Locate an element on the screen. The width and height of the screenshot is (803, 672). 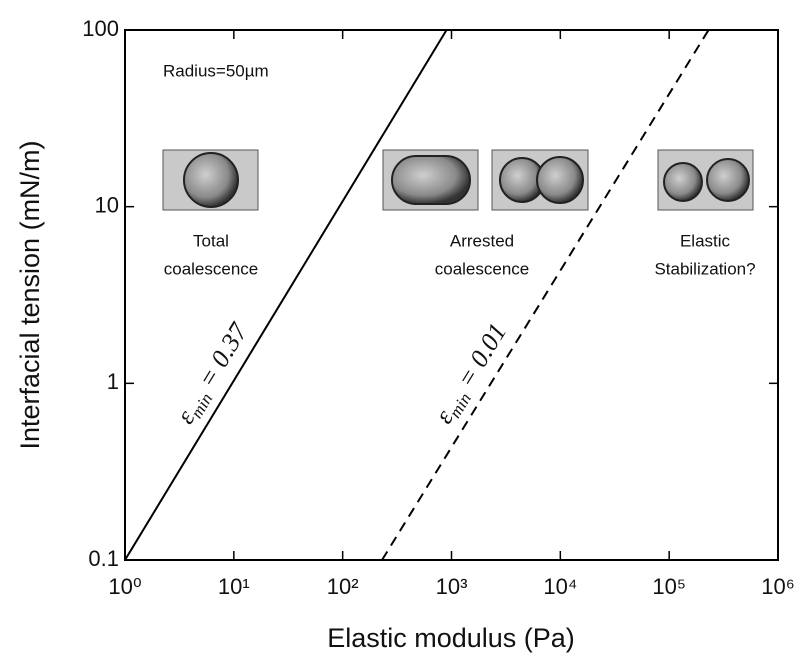
y-tick-label: 0.1 is located at coordinates (103, 558).